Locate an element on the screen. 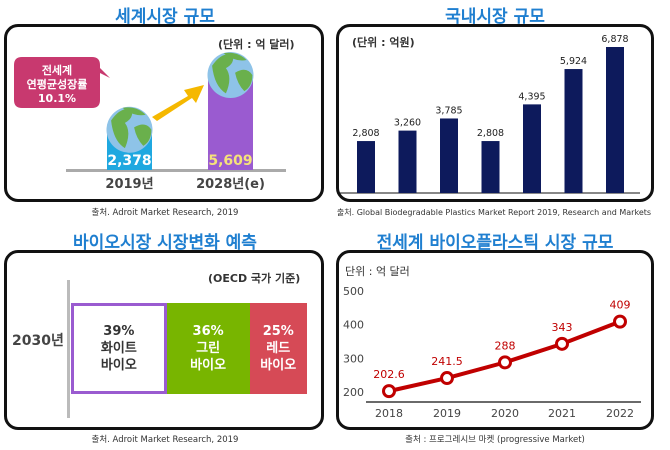 This screenshot has height=450, width=670. segment-label: 화이트 is located at coordinates (118, 348).